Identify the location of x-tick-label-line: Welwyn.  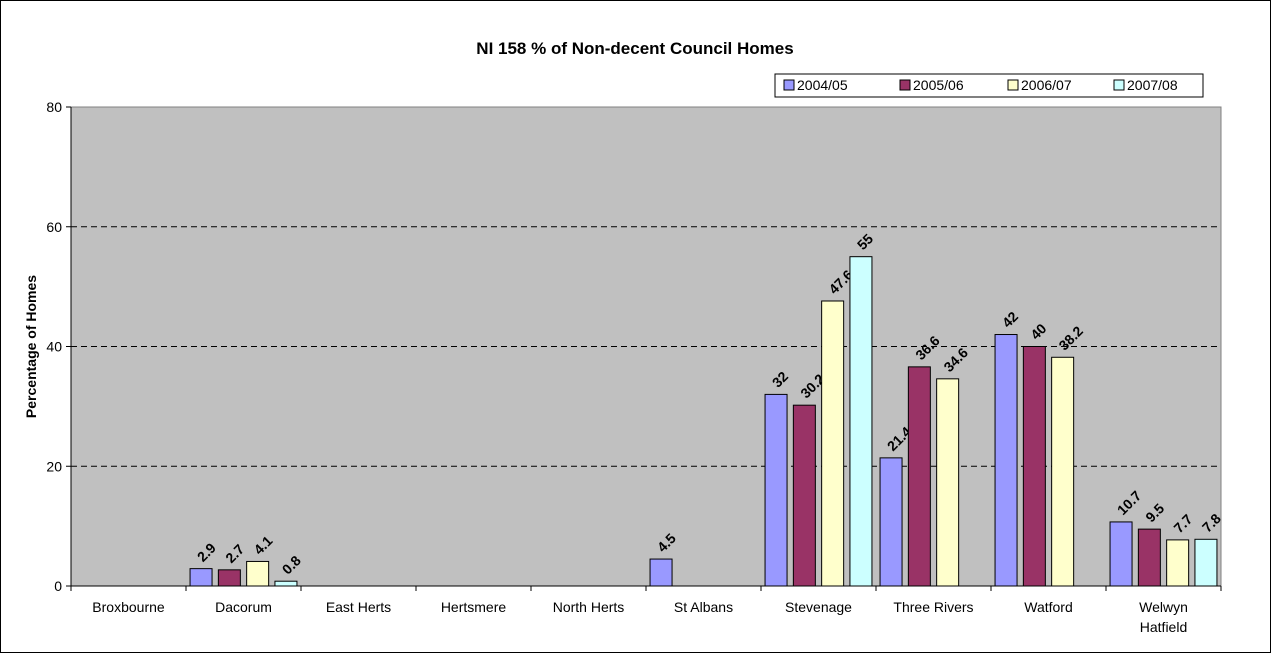
(1163, 607).